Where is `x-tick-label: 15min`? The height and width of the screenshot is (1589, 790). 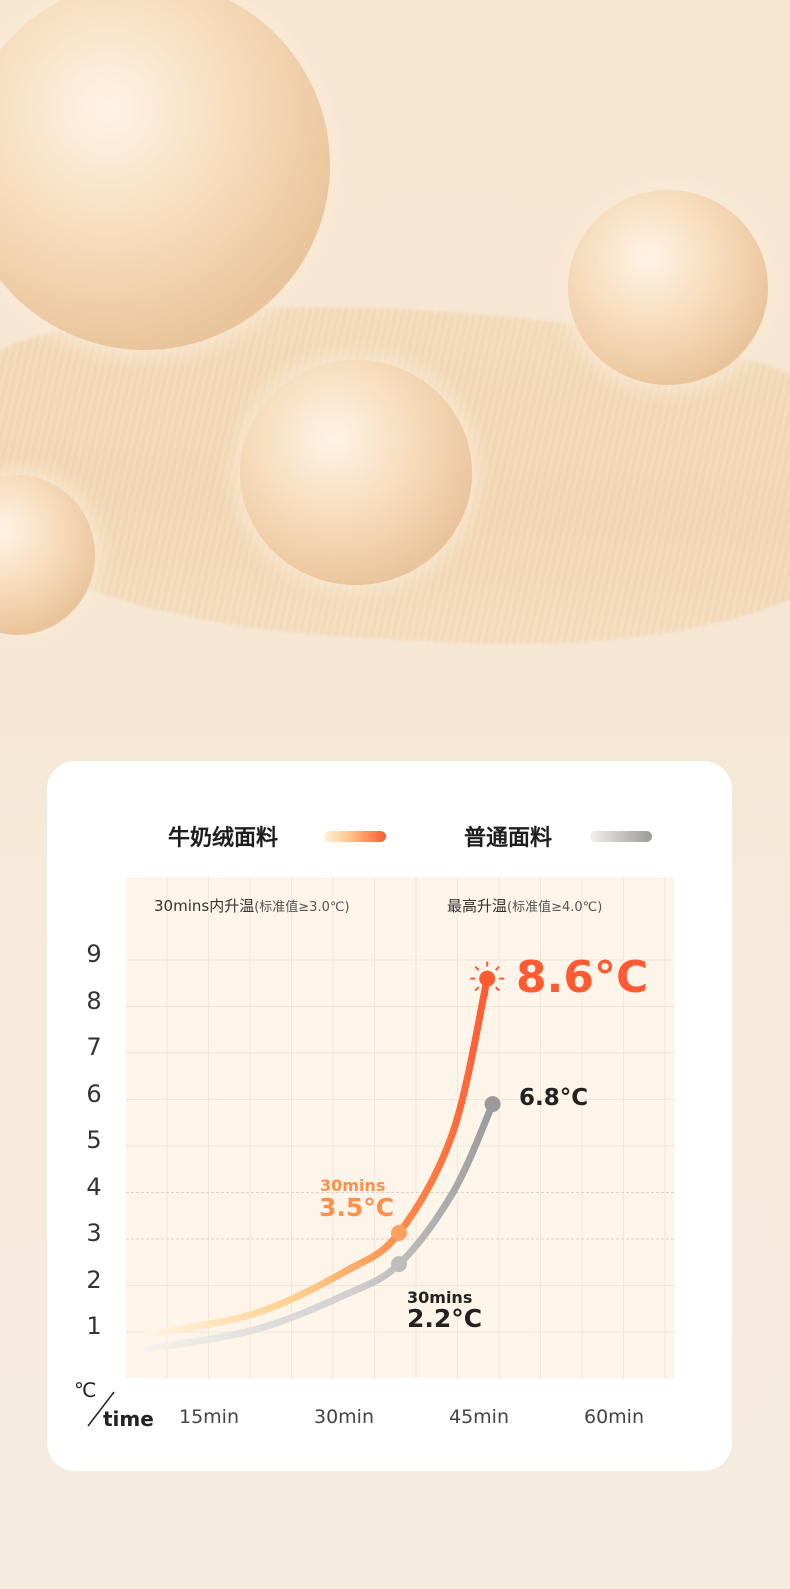 x-tick-label: 15min is located at coordinates (209, 1417).